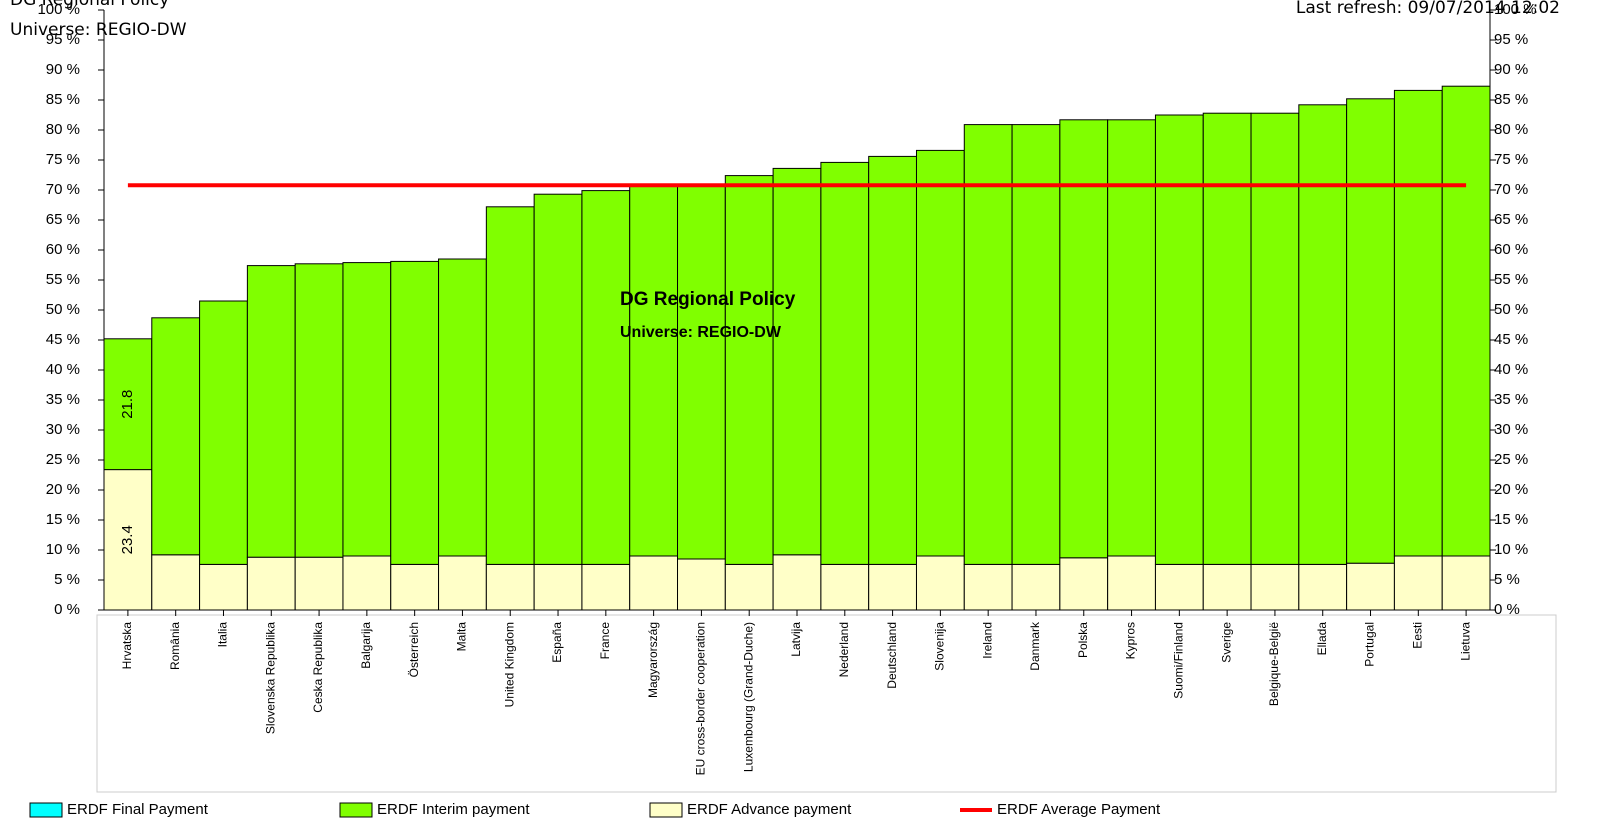 This screenshot has width=1604, height=839. What do you see at coordinates (98, 30) in the screenshot?
I see `header-subtitle: Universe: REGIO-DW` at bounding box center [98, 30].